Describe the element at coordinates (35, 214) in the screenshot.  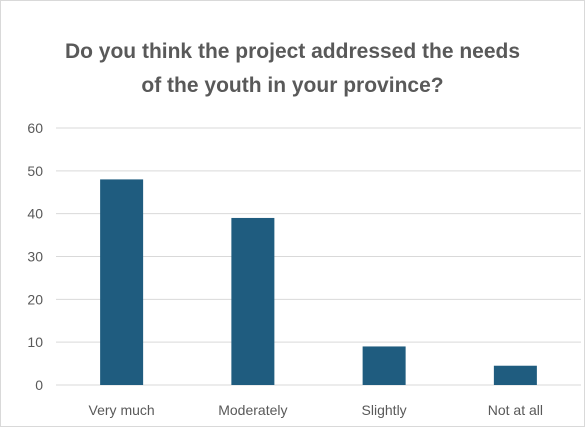
I see `y-tick-label: 40` at that location.